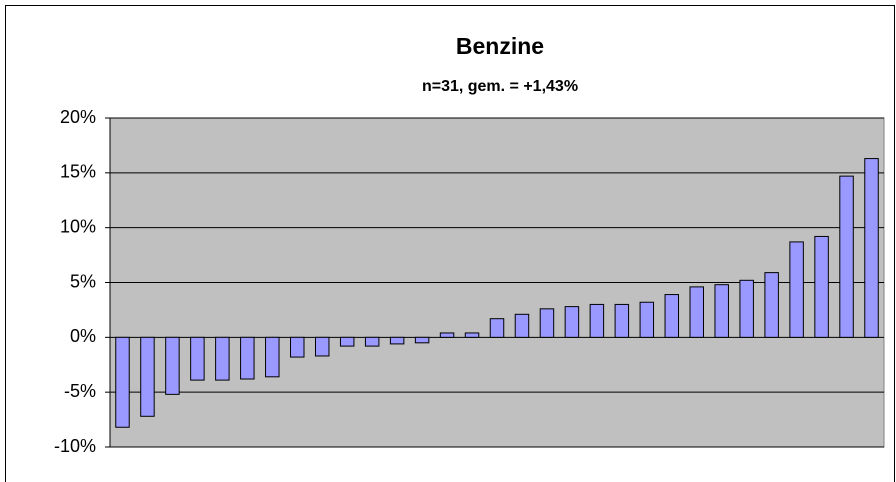 Image resolution: width=896 pixels, height=482 pixels. I want to click on y-tick-label: -5%, so click(80, 391).